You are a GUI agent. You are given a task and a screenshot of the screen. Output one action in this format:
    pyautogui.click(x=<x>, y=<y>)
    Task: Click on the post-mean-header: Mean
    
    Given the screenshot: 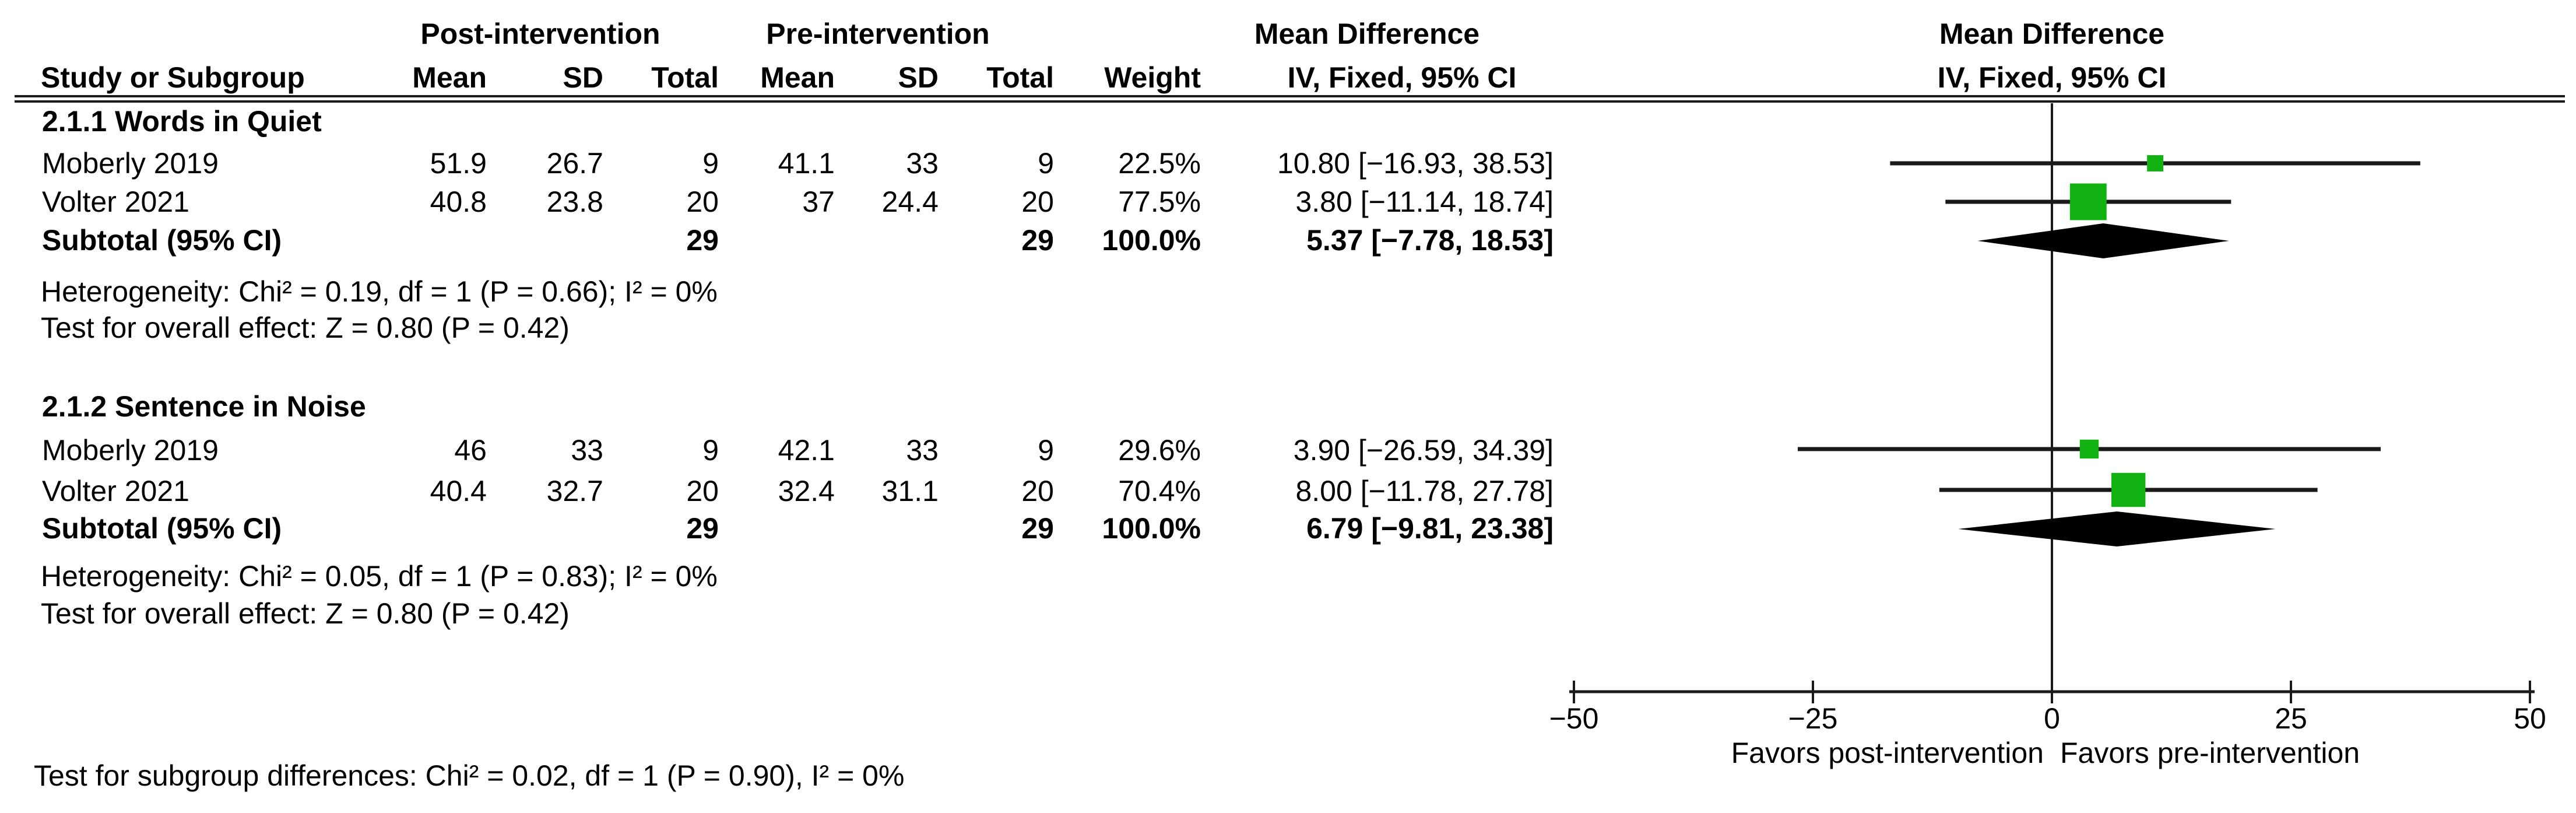 What is the action you would take?
    pyautogui.click(x=449, y=78)
    